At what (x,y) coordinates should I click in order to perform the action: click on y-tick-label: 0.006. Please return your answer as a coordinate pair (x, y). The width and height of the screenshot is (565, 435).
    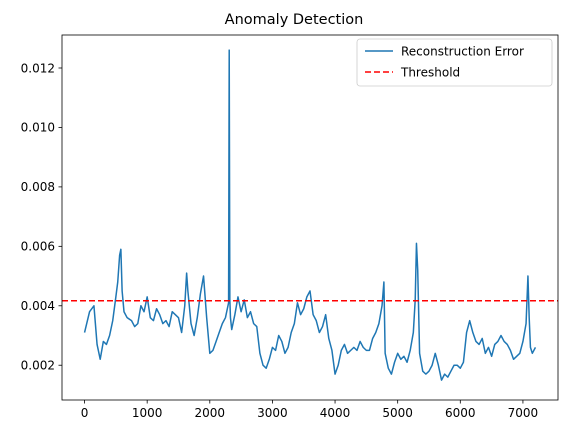
    Looking at the image, I should click on (38, 247).